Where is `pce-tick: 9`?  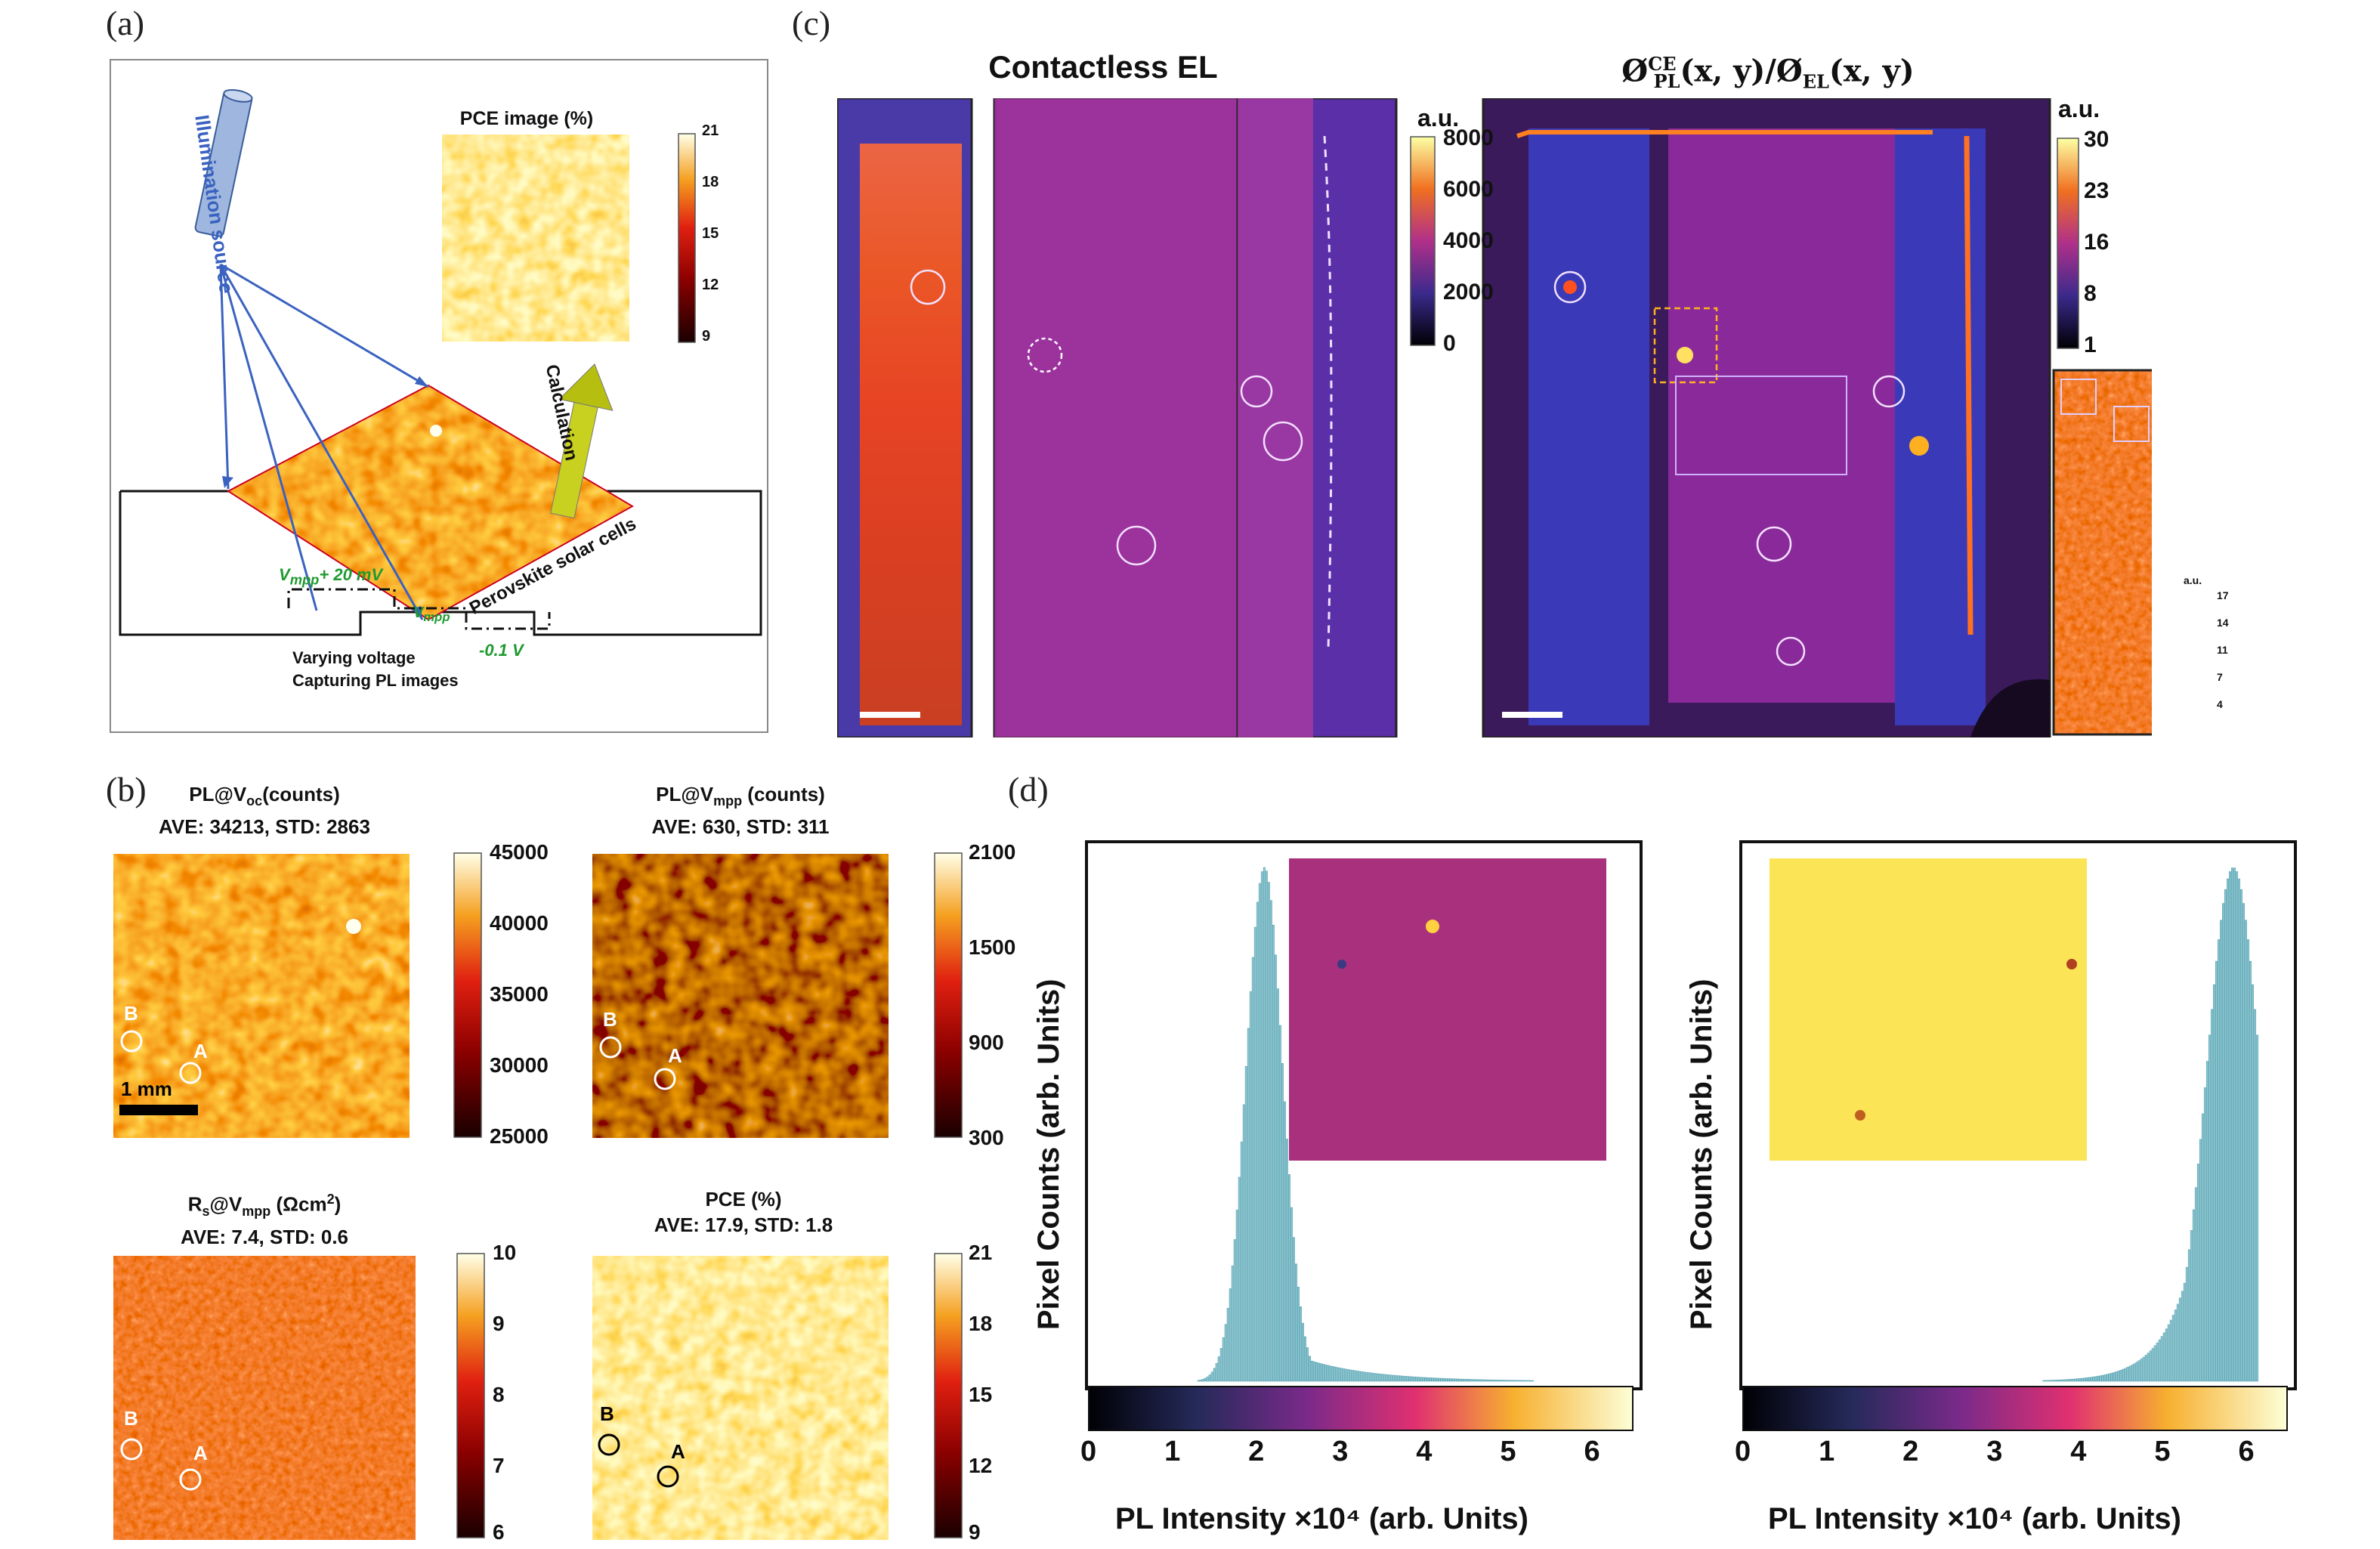
pce-tick: 9 is located at coordinates (706, 336).